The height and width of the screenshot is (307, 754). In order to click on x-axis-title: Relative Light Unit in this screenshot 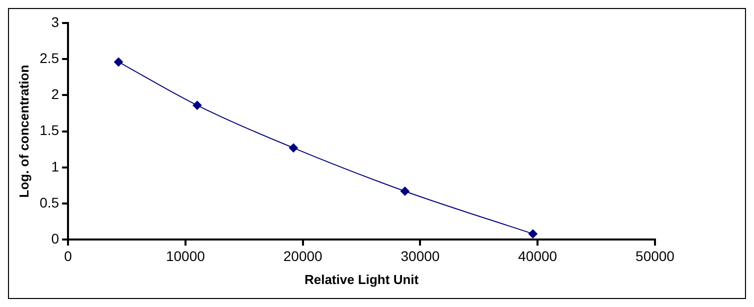, I will do `click(362, 279)`.